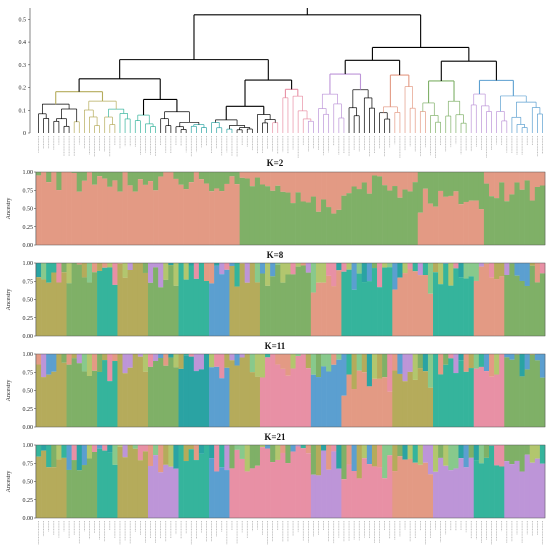 This screenshot has width=550, height=548. I want to click on y-tick-label: 0.75, so click(28, 373).